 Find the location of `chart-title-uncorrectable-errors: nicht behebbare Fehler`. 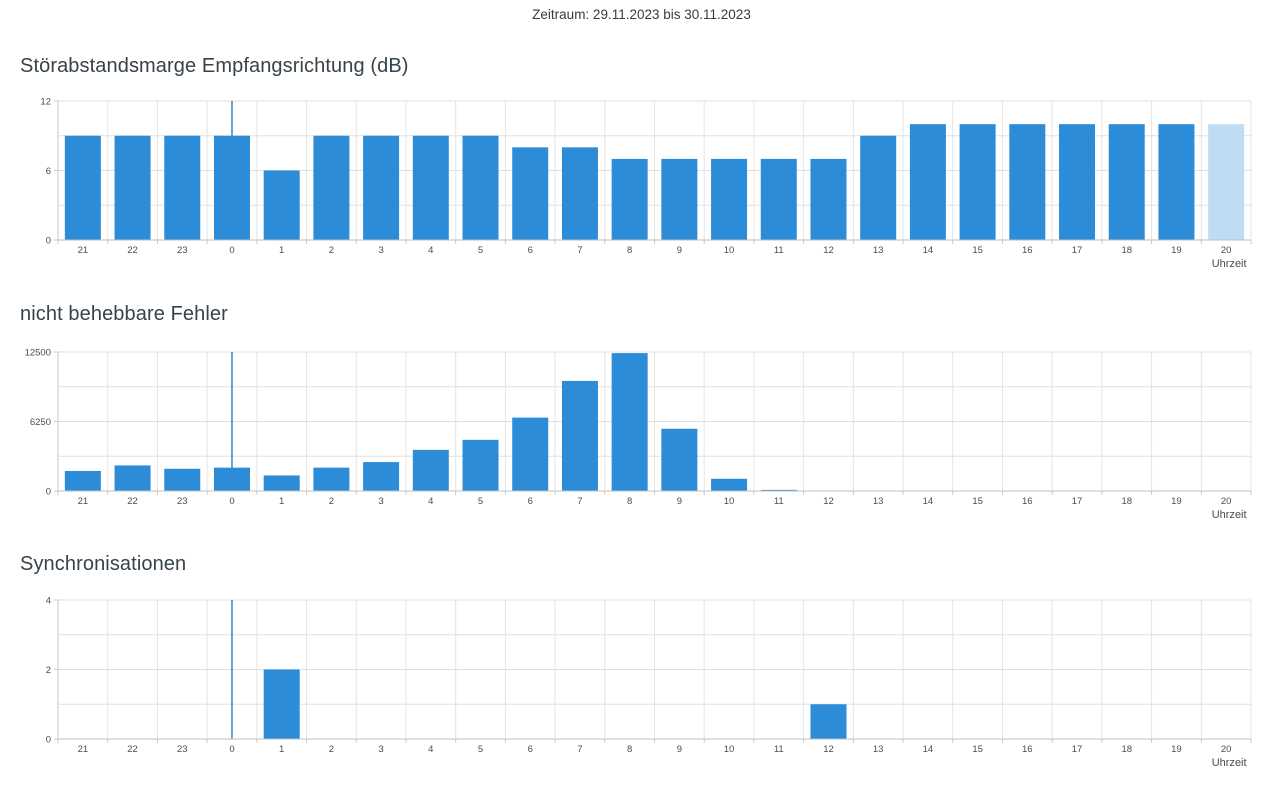

chart-title-uncorrectable-errors: nicht behebbare Fehler is located at coordinates (124, 314).